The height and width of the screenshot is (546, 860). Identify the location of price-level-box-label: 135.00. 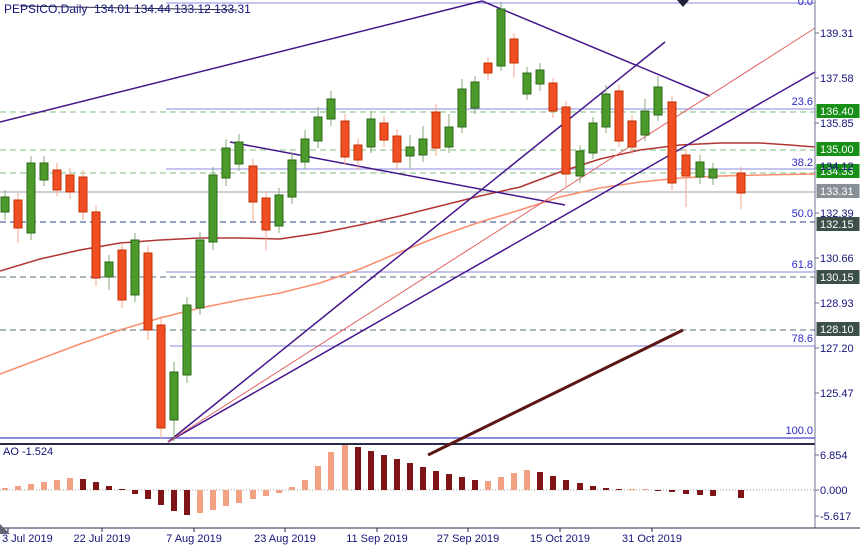
(837, 150).